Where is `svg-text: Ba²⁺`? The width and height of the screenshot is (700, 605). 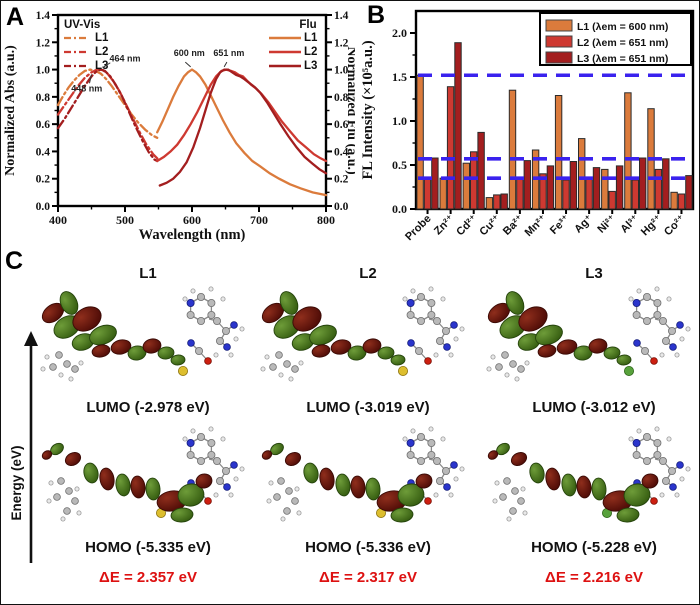 svg-text: Ba²⁺ is located at coordinates (513, 224).